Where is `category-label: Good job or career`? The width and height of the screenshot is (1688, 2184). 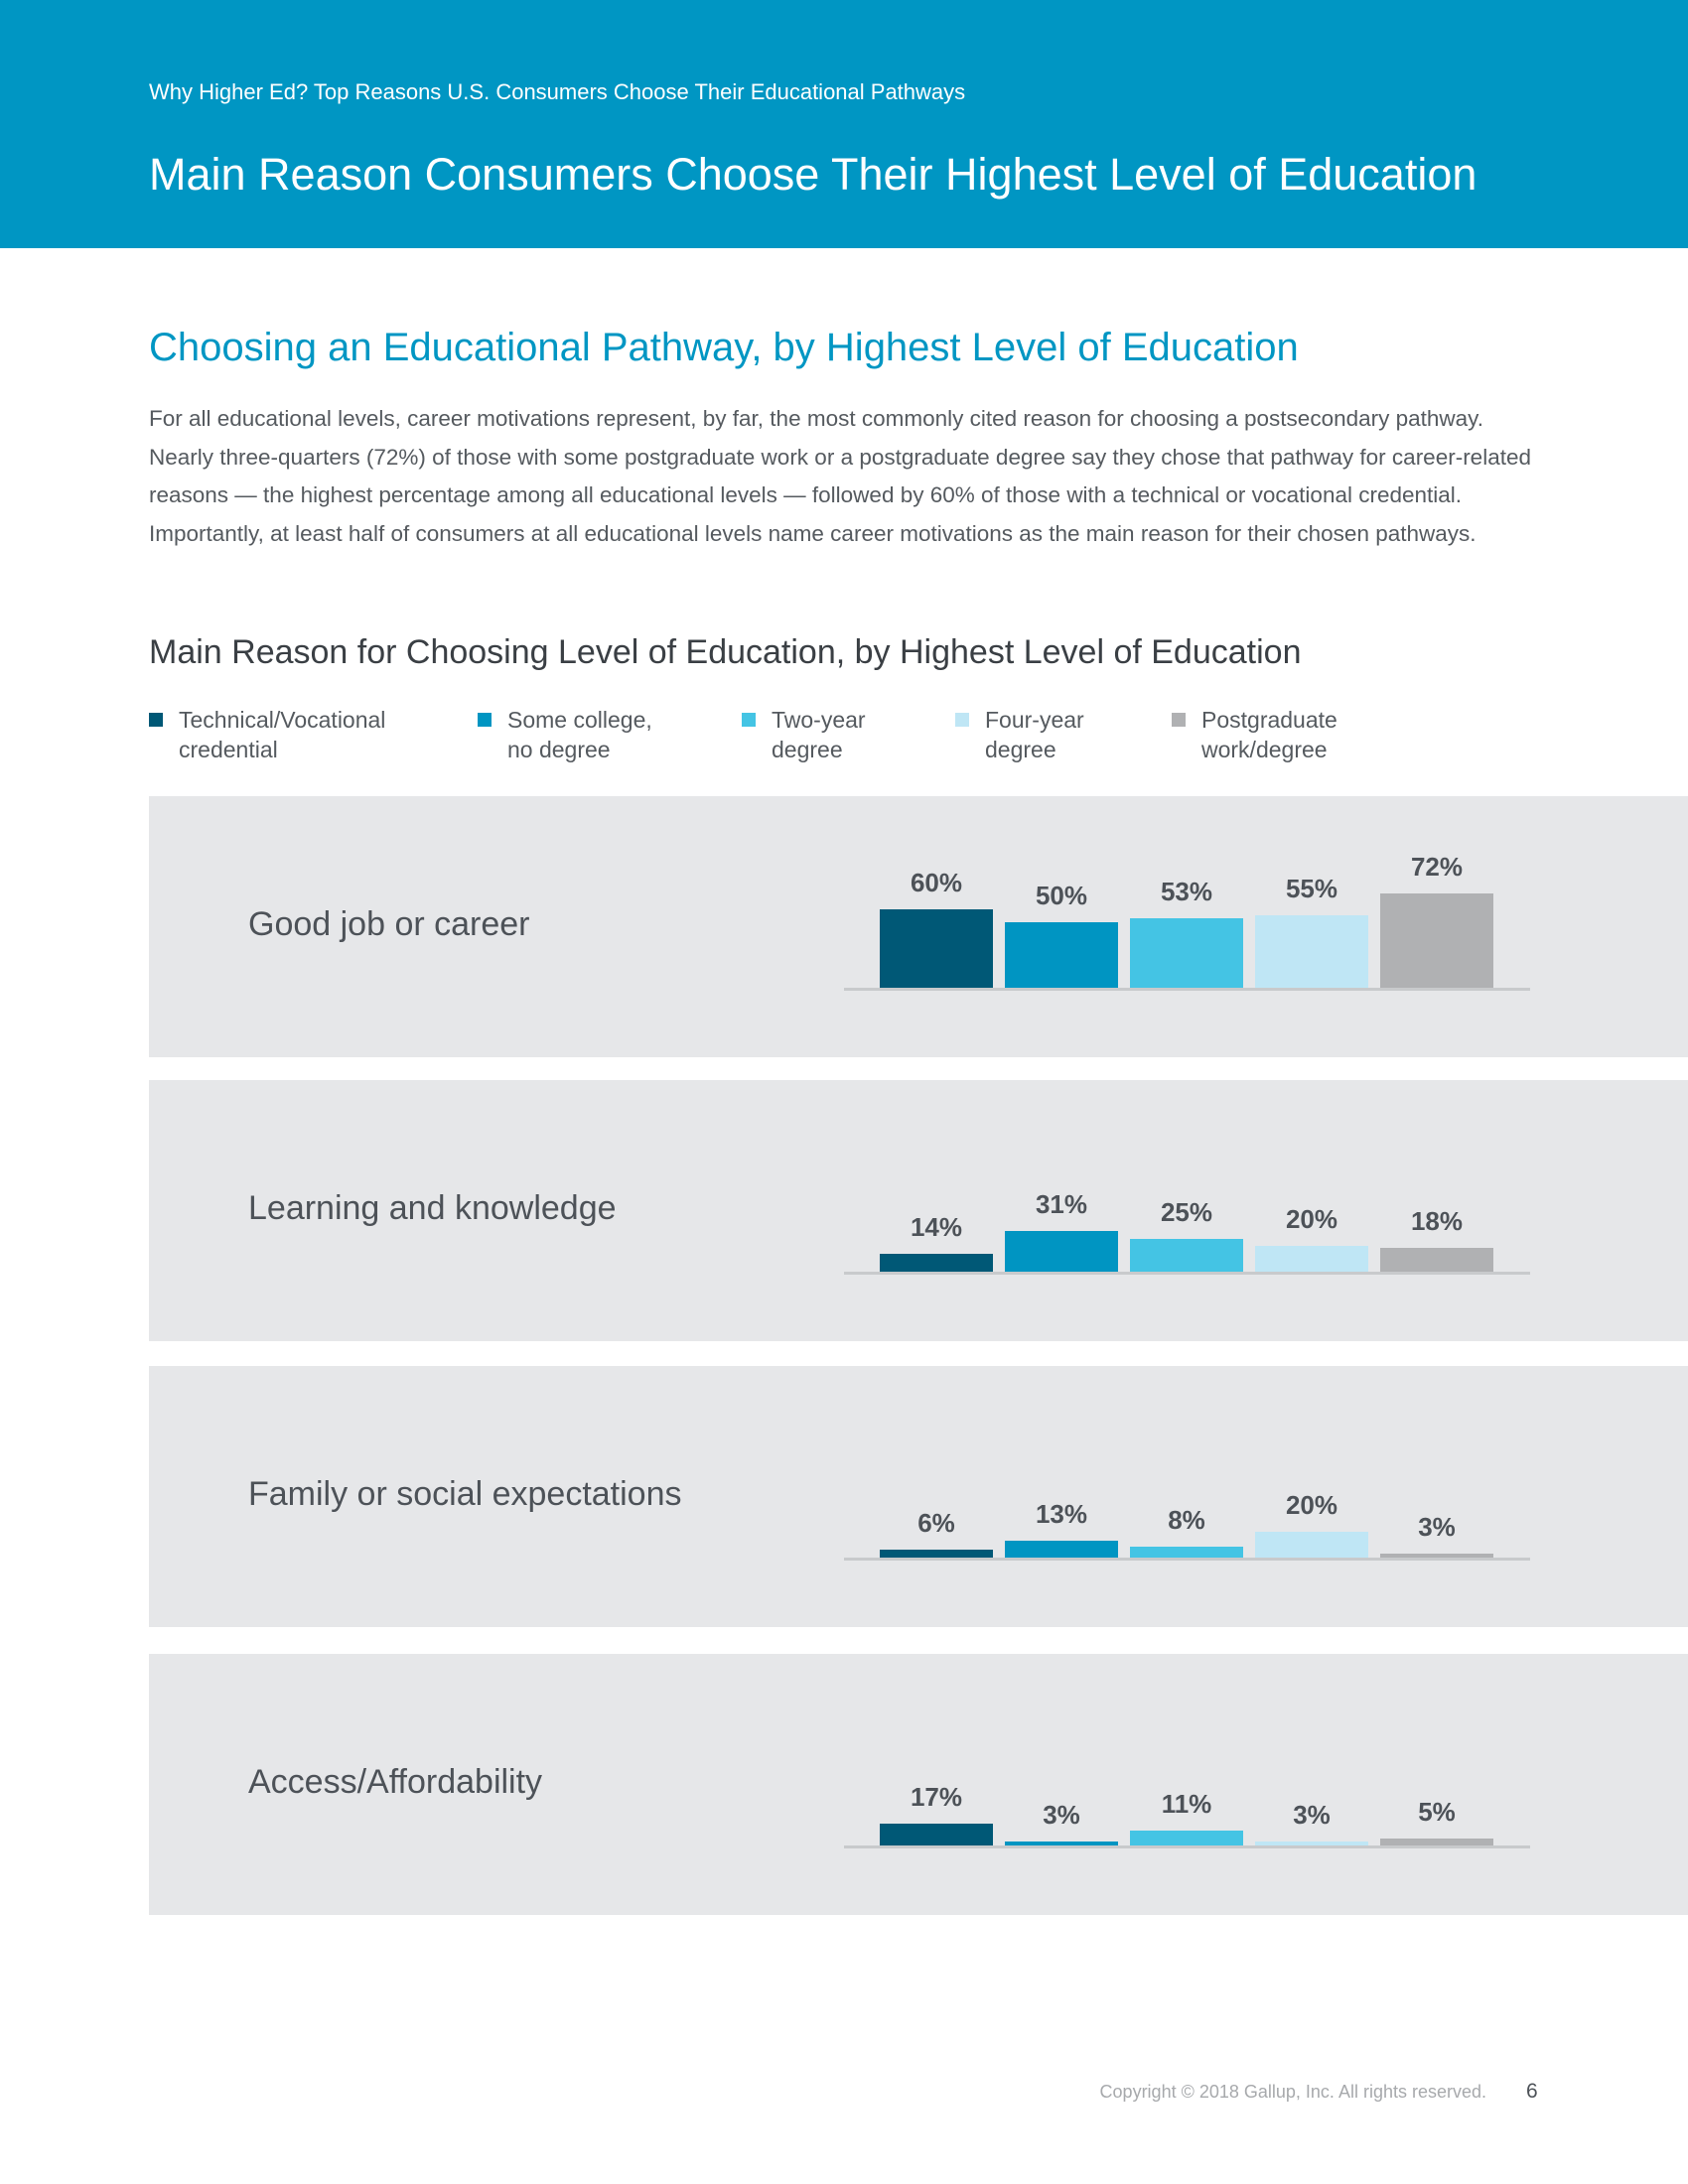 category-label: Good job or career is located at coordinates (389, 924).